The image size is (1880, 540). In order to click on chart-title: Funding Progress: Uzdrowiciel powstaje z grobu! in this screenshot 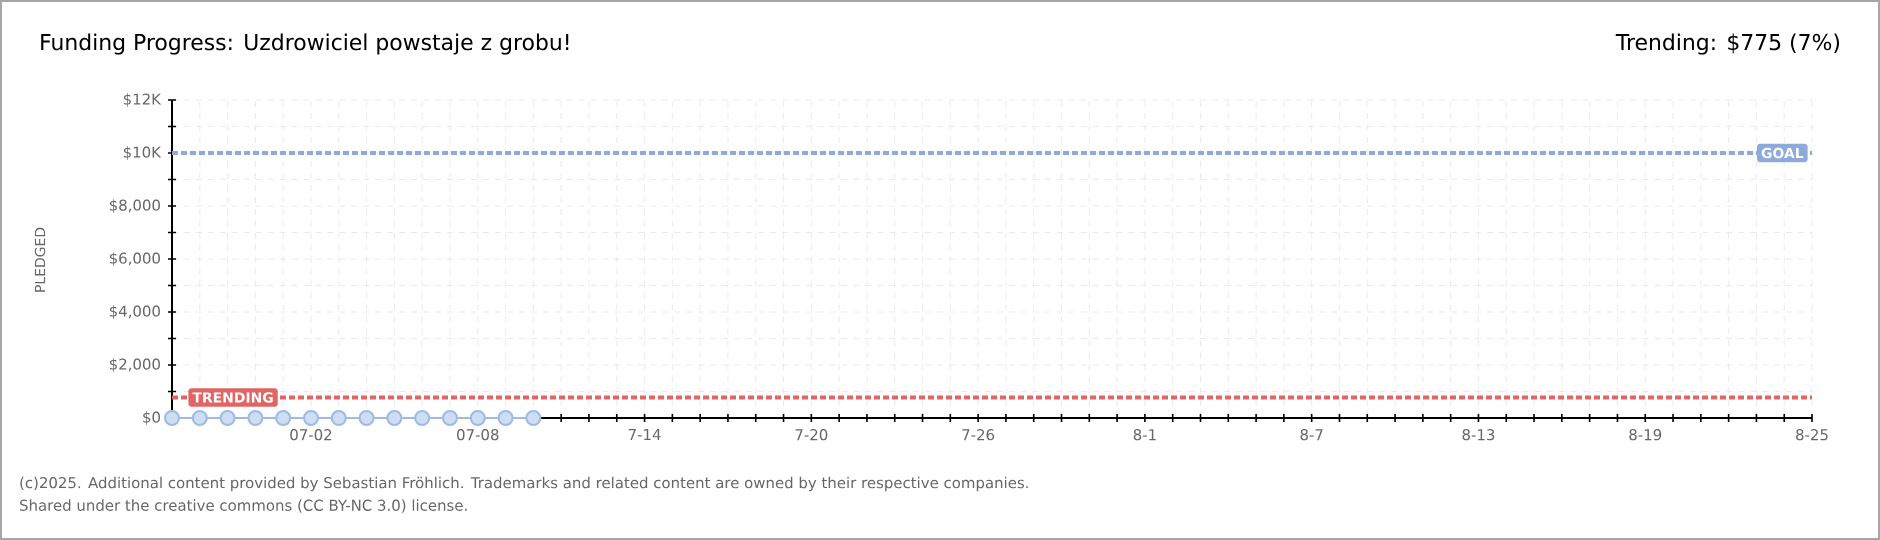, I will do `click(305, 44)`.